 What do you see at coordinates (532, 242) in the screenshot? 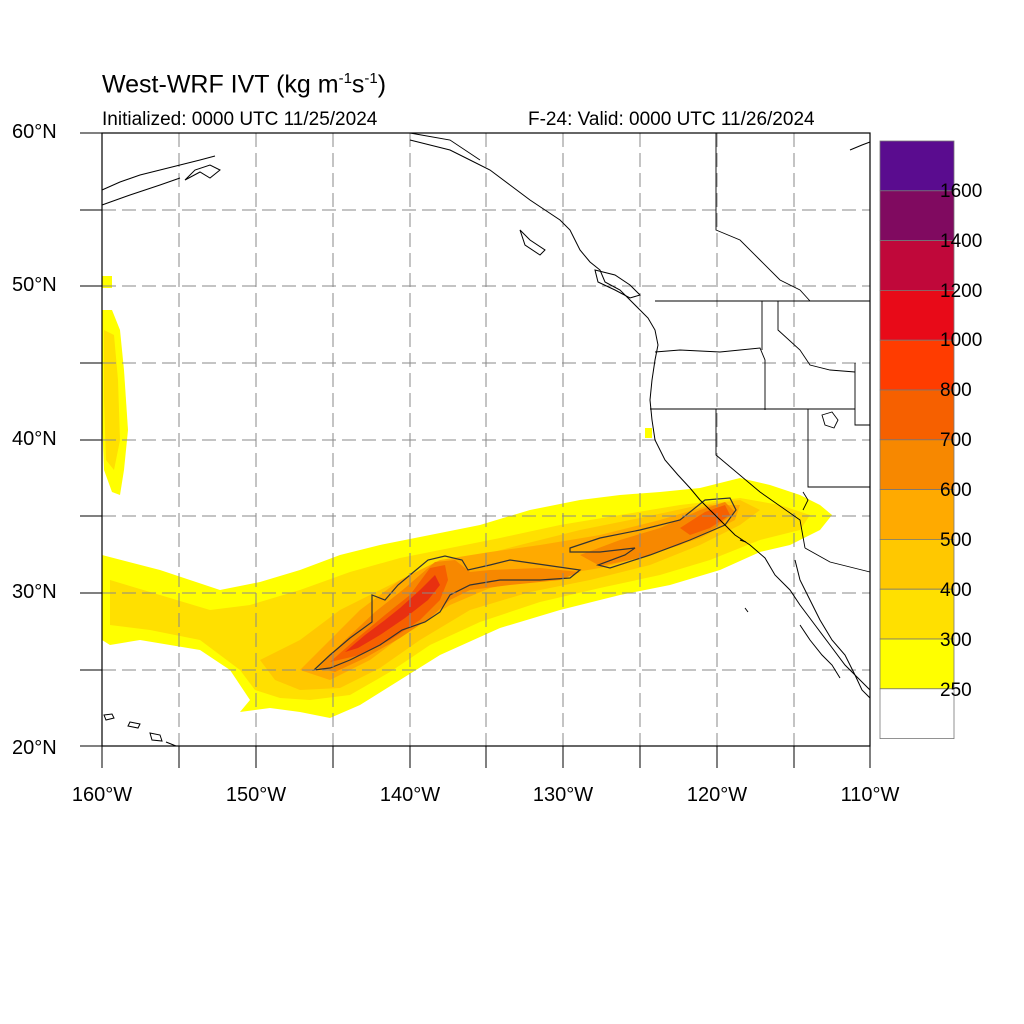
I see `bc-islands` at bounding box center [532, 242].